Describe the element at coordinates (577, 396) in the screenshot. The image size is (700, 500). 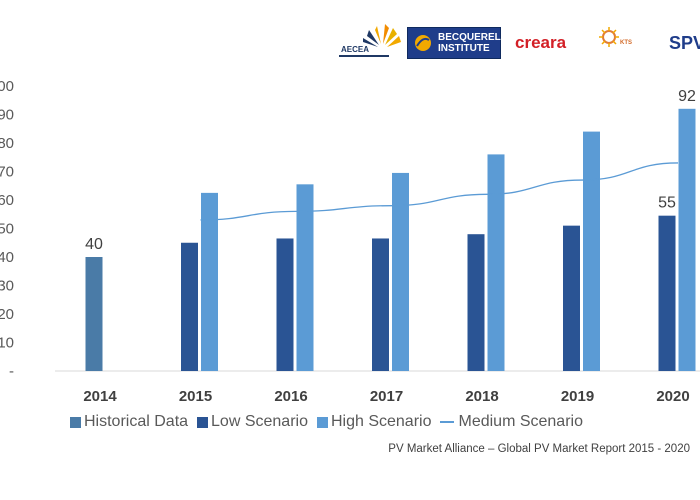
I see `x-tick-label: 2019` at that location.